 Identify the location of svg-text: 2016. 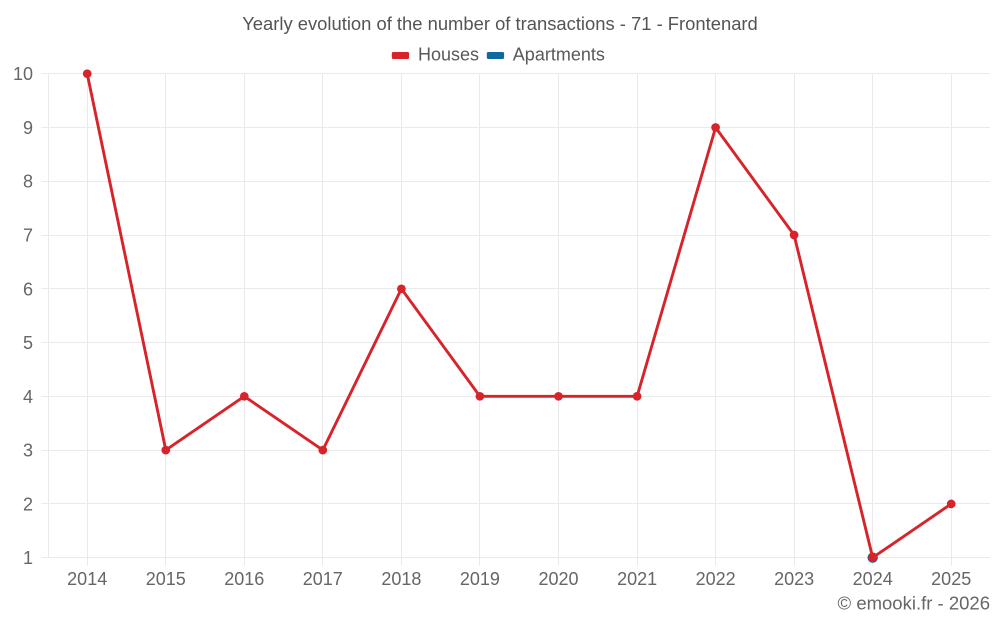
(244, 579).